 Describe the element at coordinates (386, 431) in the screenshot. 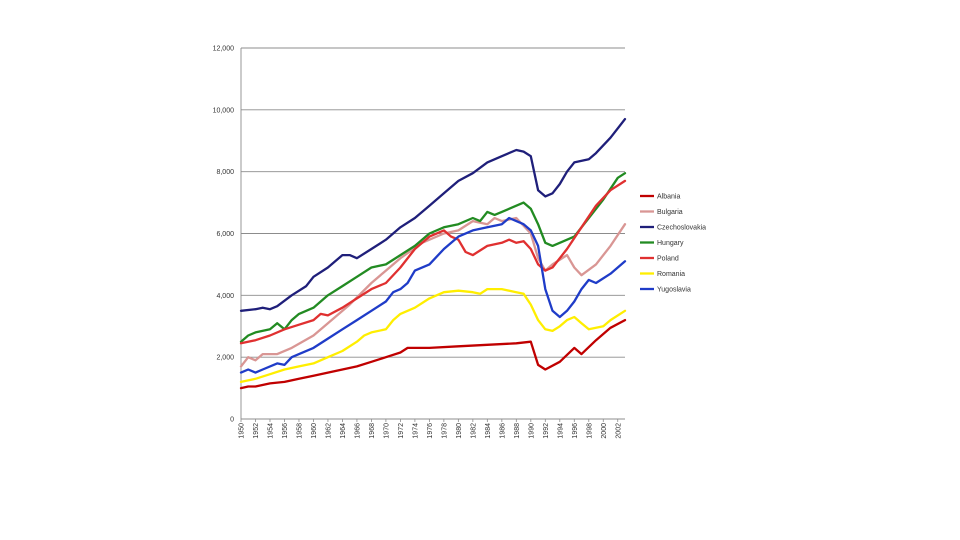

I see `x-tick-label: 1970` at that location.